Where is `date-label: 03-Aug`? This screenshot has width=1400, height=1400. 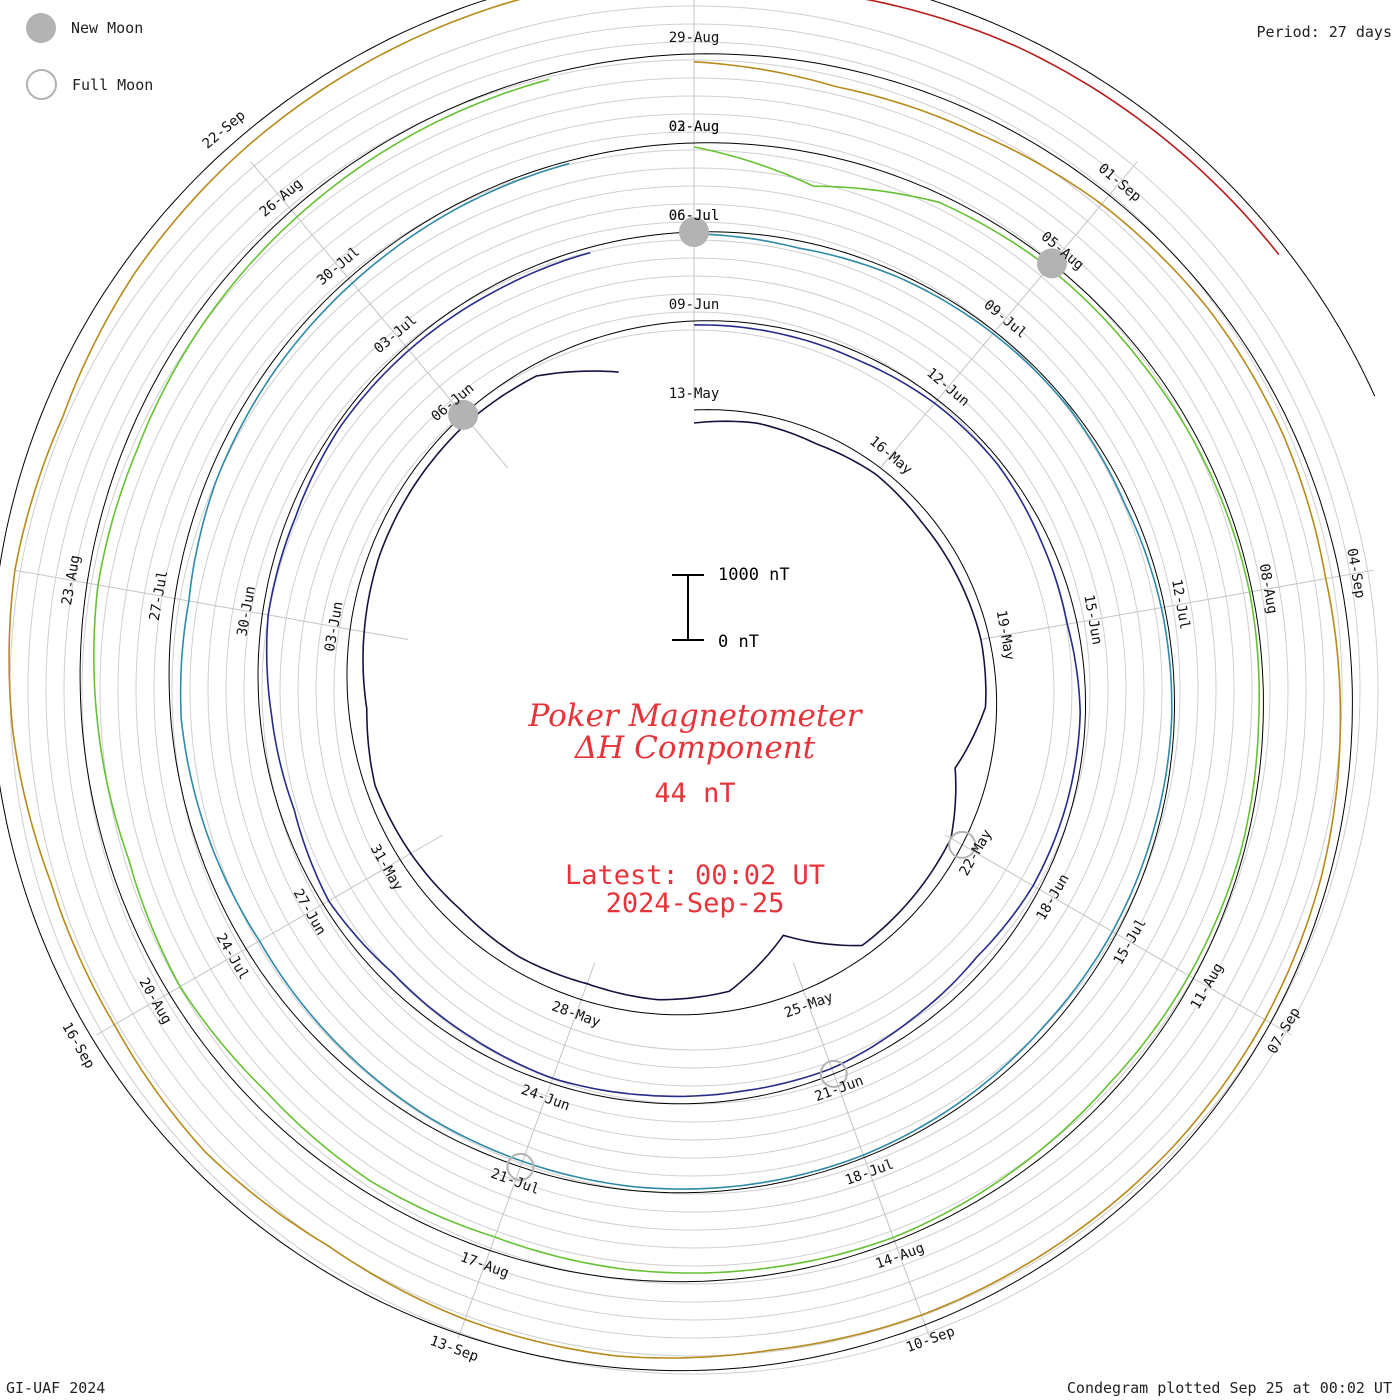
date-label: 03-Aug is located at coordinates (694, 127).